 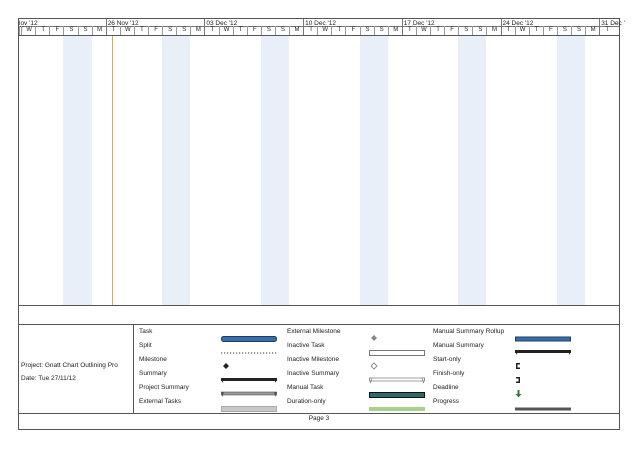 What do you see at coordinates (446, 387) in the screenshot?
I see `legend-label: Deadline` at bounding box center [446, 387].